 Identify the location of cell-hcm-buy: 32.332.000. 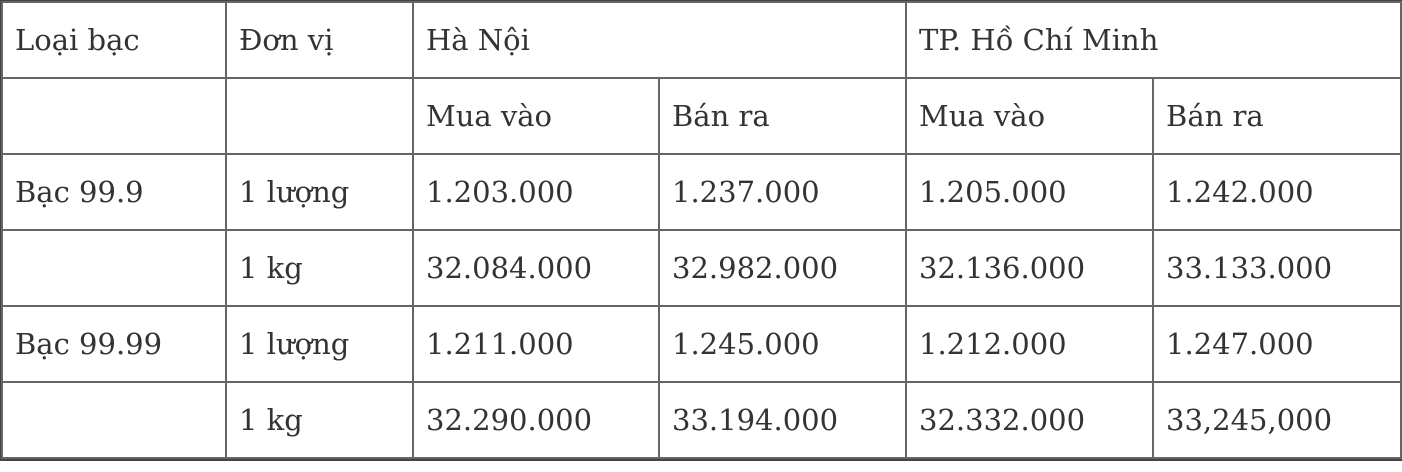
(1030, 420).